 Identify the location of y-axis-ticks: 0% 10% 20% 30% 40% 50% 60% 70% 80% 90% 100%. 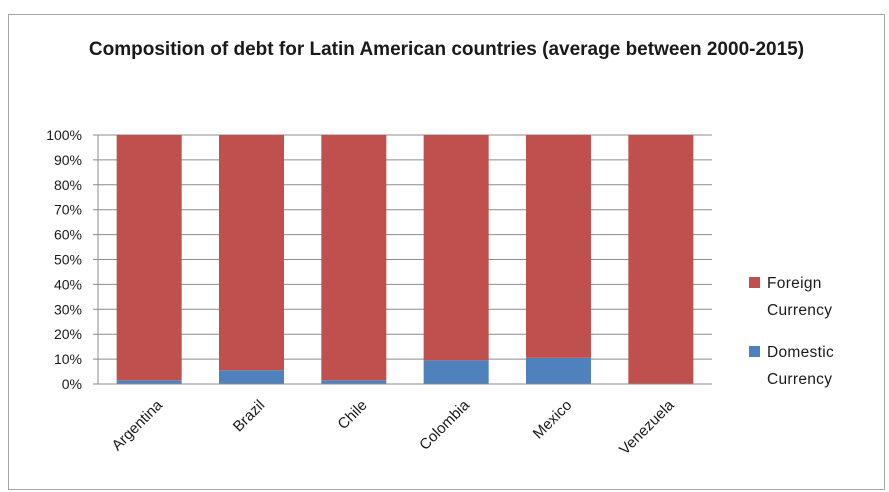
(64, 259).